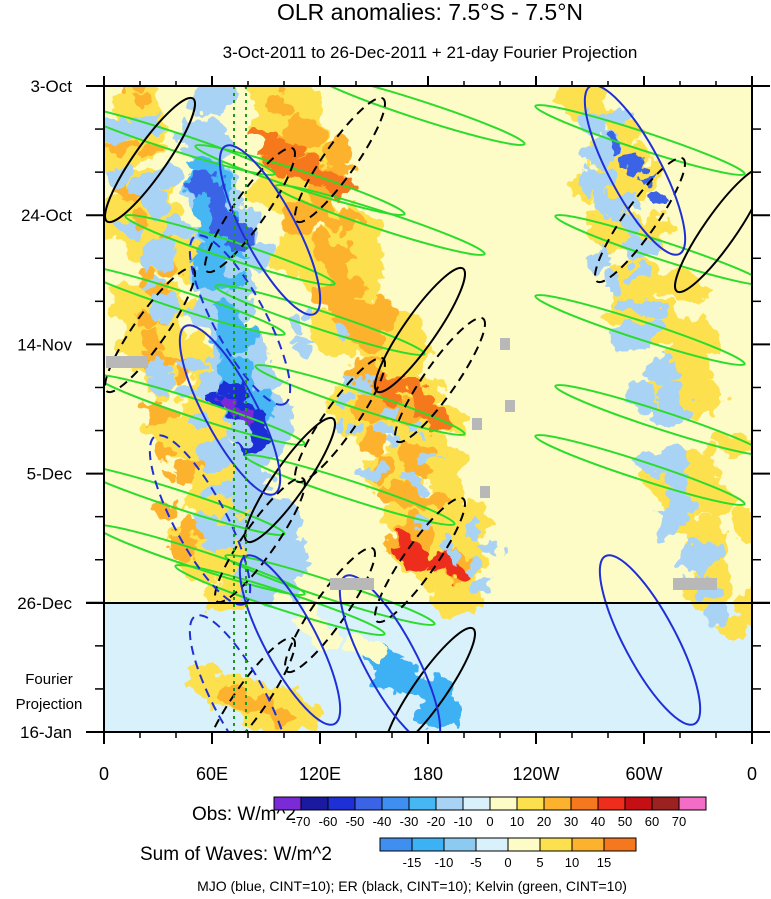 The height and width of the screenshot is (899, 771). I want to click on legend-level-label: -10, so click(463, 821).